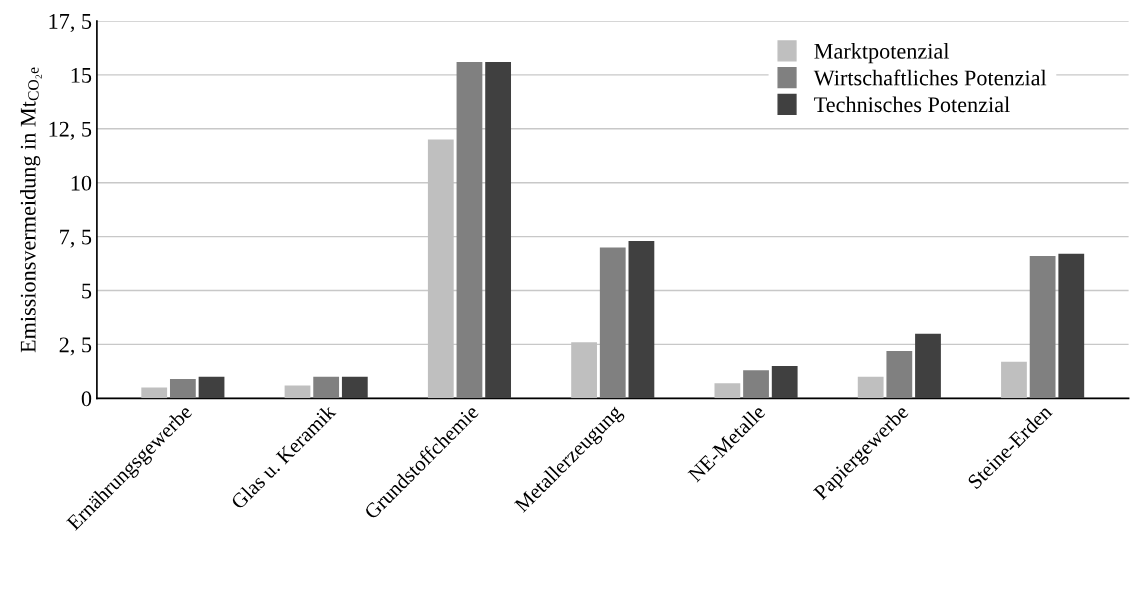 This screenshot has width=1140, height=599. I want to click on y-tick-label: 17, 5, so click(70, 23).